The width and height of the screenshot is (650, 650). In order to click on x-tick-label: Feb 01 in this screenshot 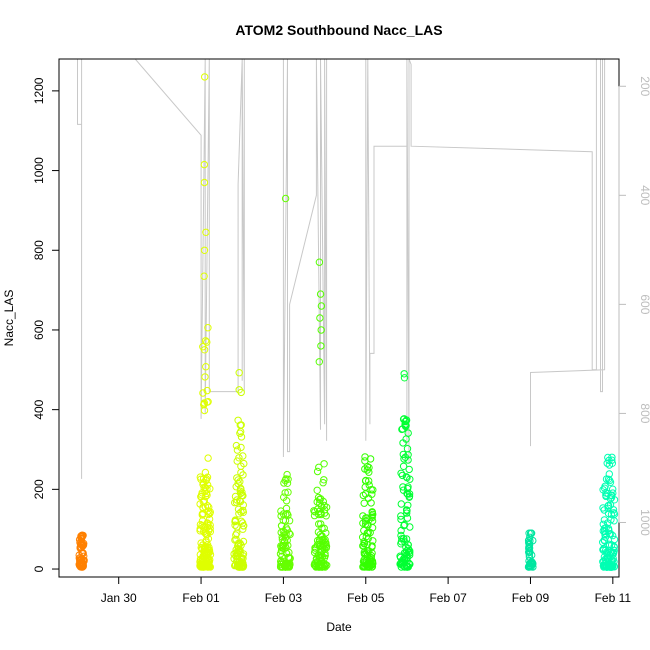, I will do `click(201, 598)`.